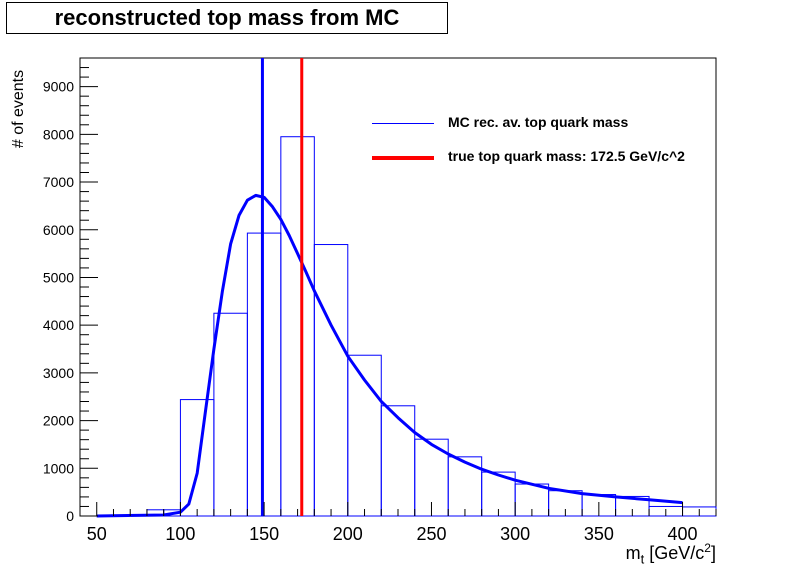 The height and width of the screenshot is (574, 796). I want to click on x-tick-label: 200, so click(348, 534).